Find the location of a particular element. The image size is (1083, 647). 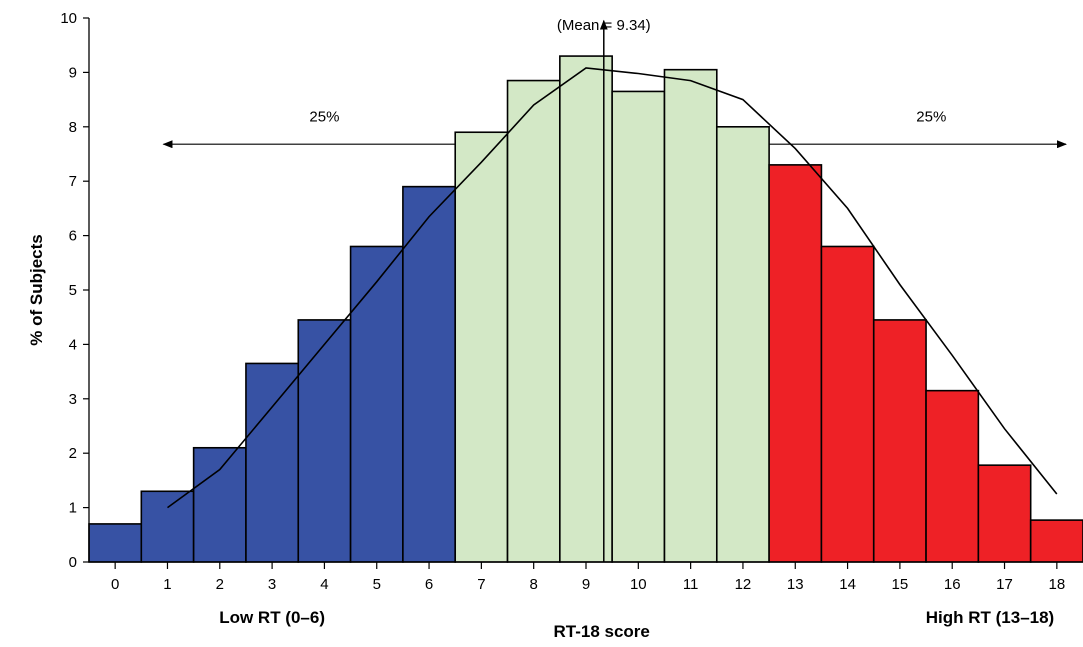

y-tick-label-3: 3 is located at coordinates (73, 399).